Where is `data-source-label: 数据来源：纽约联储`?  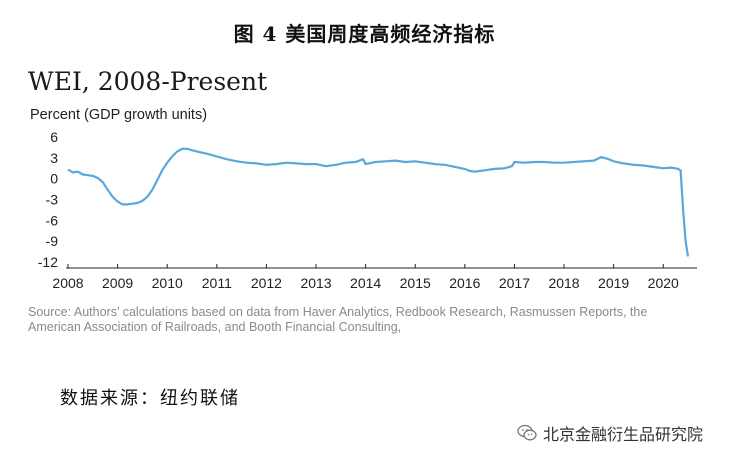 data-source-label: 数据来源：纽约联储 is located at coordinates (150, 398).